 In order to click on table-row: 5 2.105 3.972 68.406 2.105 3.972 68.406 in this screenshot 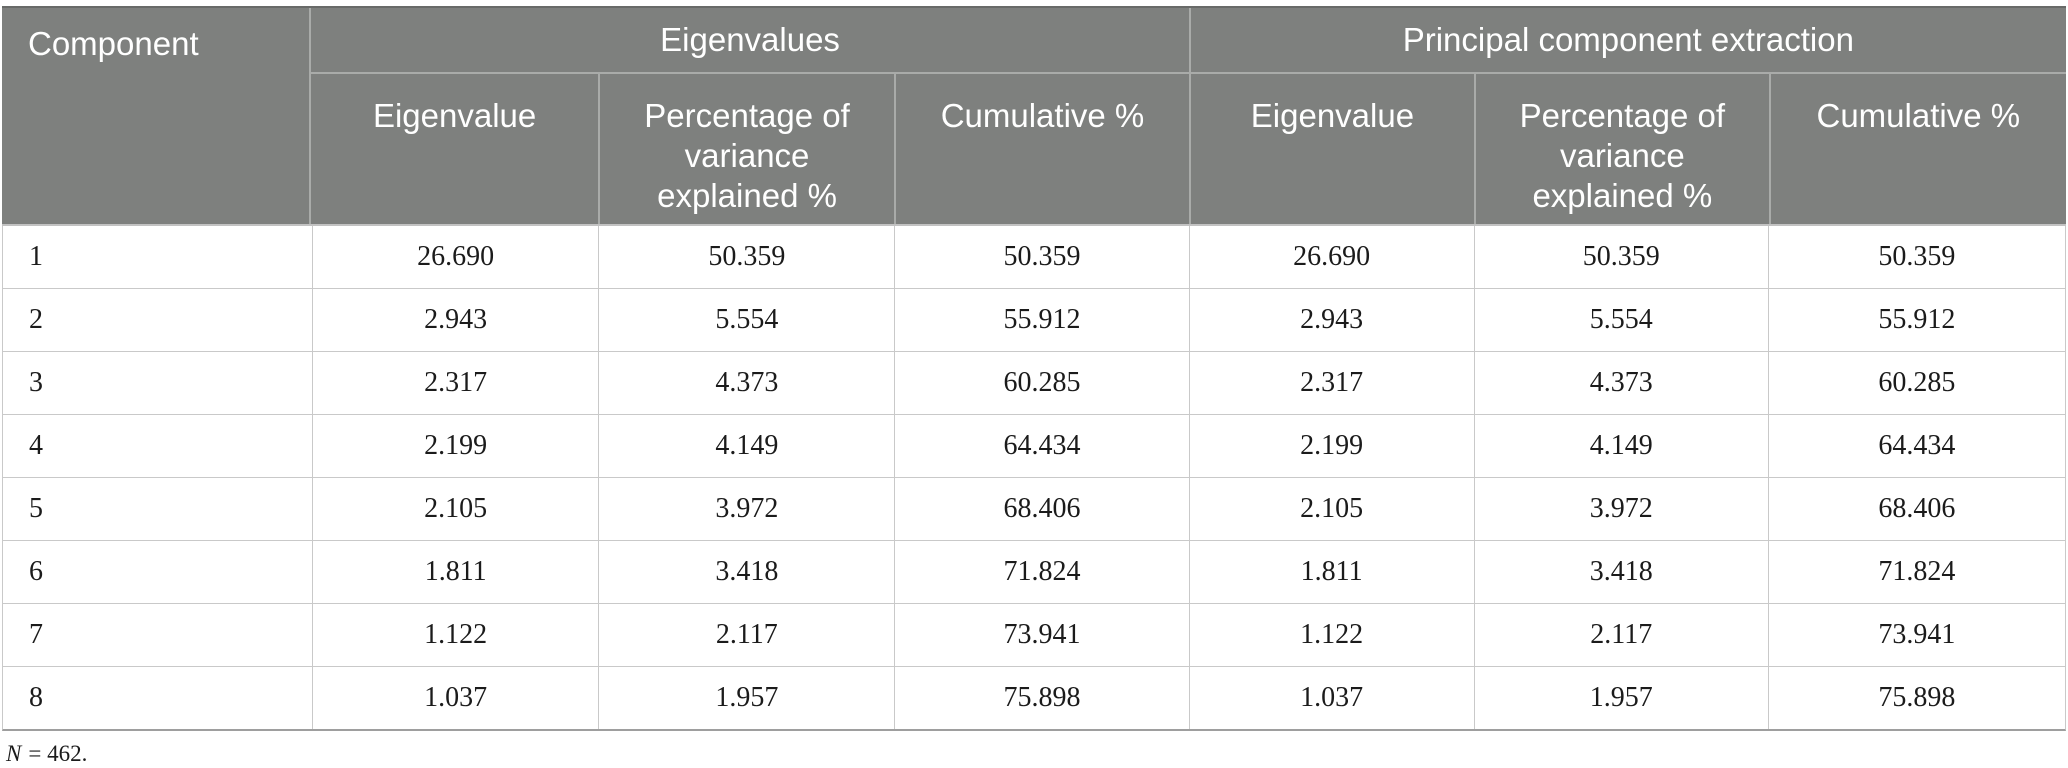, I will do `click(1034, 509)`.